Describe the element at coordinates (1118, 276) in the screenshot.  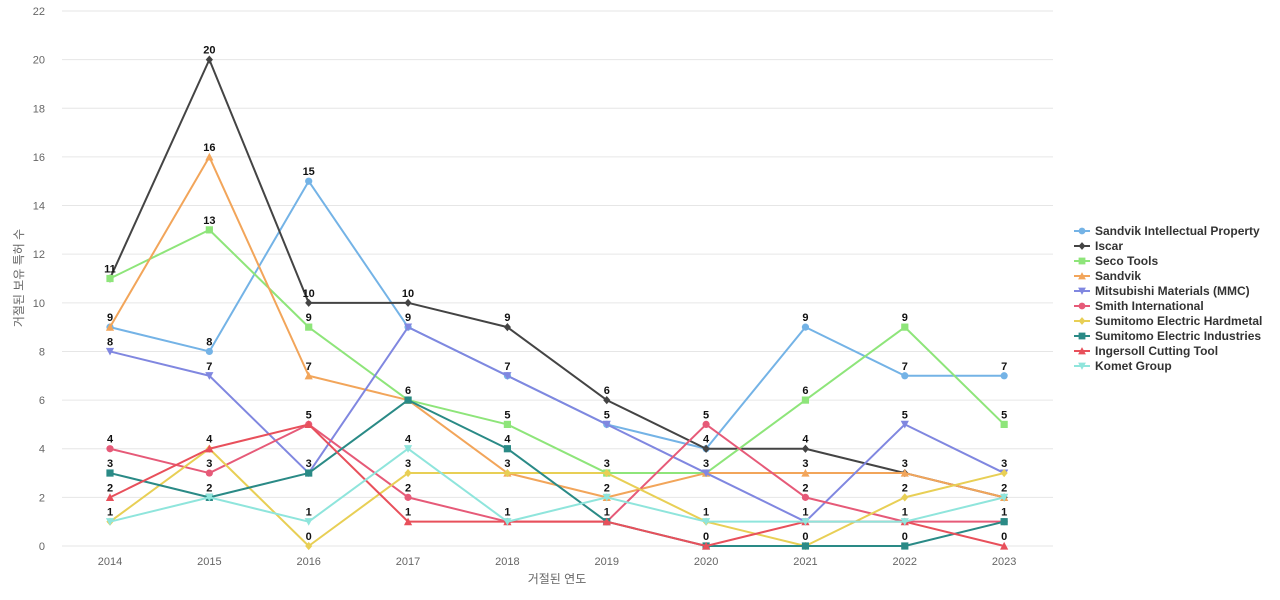
I see `legend-label: Sandvik` at that location.